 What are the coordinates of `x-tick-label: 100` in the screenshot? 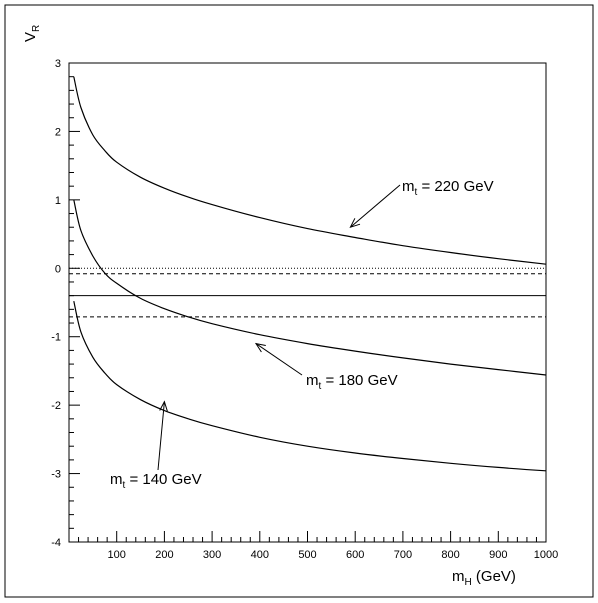 It's located at (117, 555).